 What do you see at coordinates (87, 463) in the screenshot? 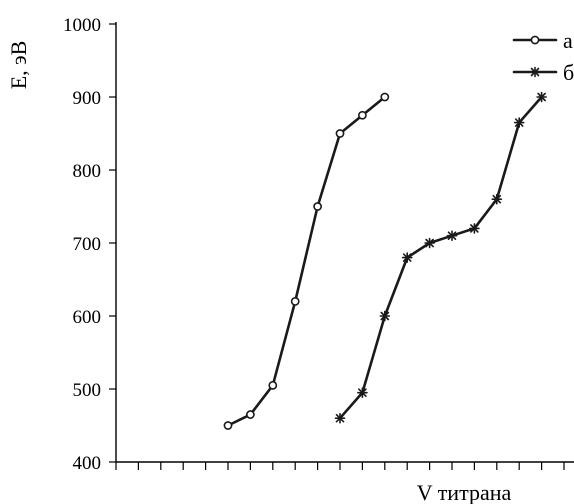
I see `y-tick-label: 400` at bounding box center [87, 463].